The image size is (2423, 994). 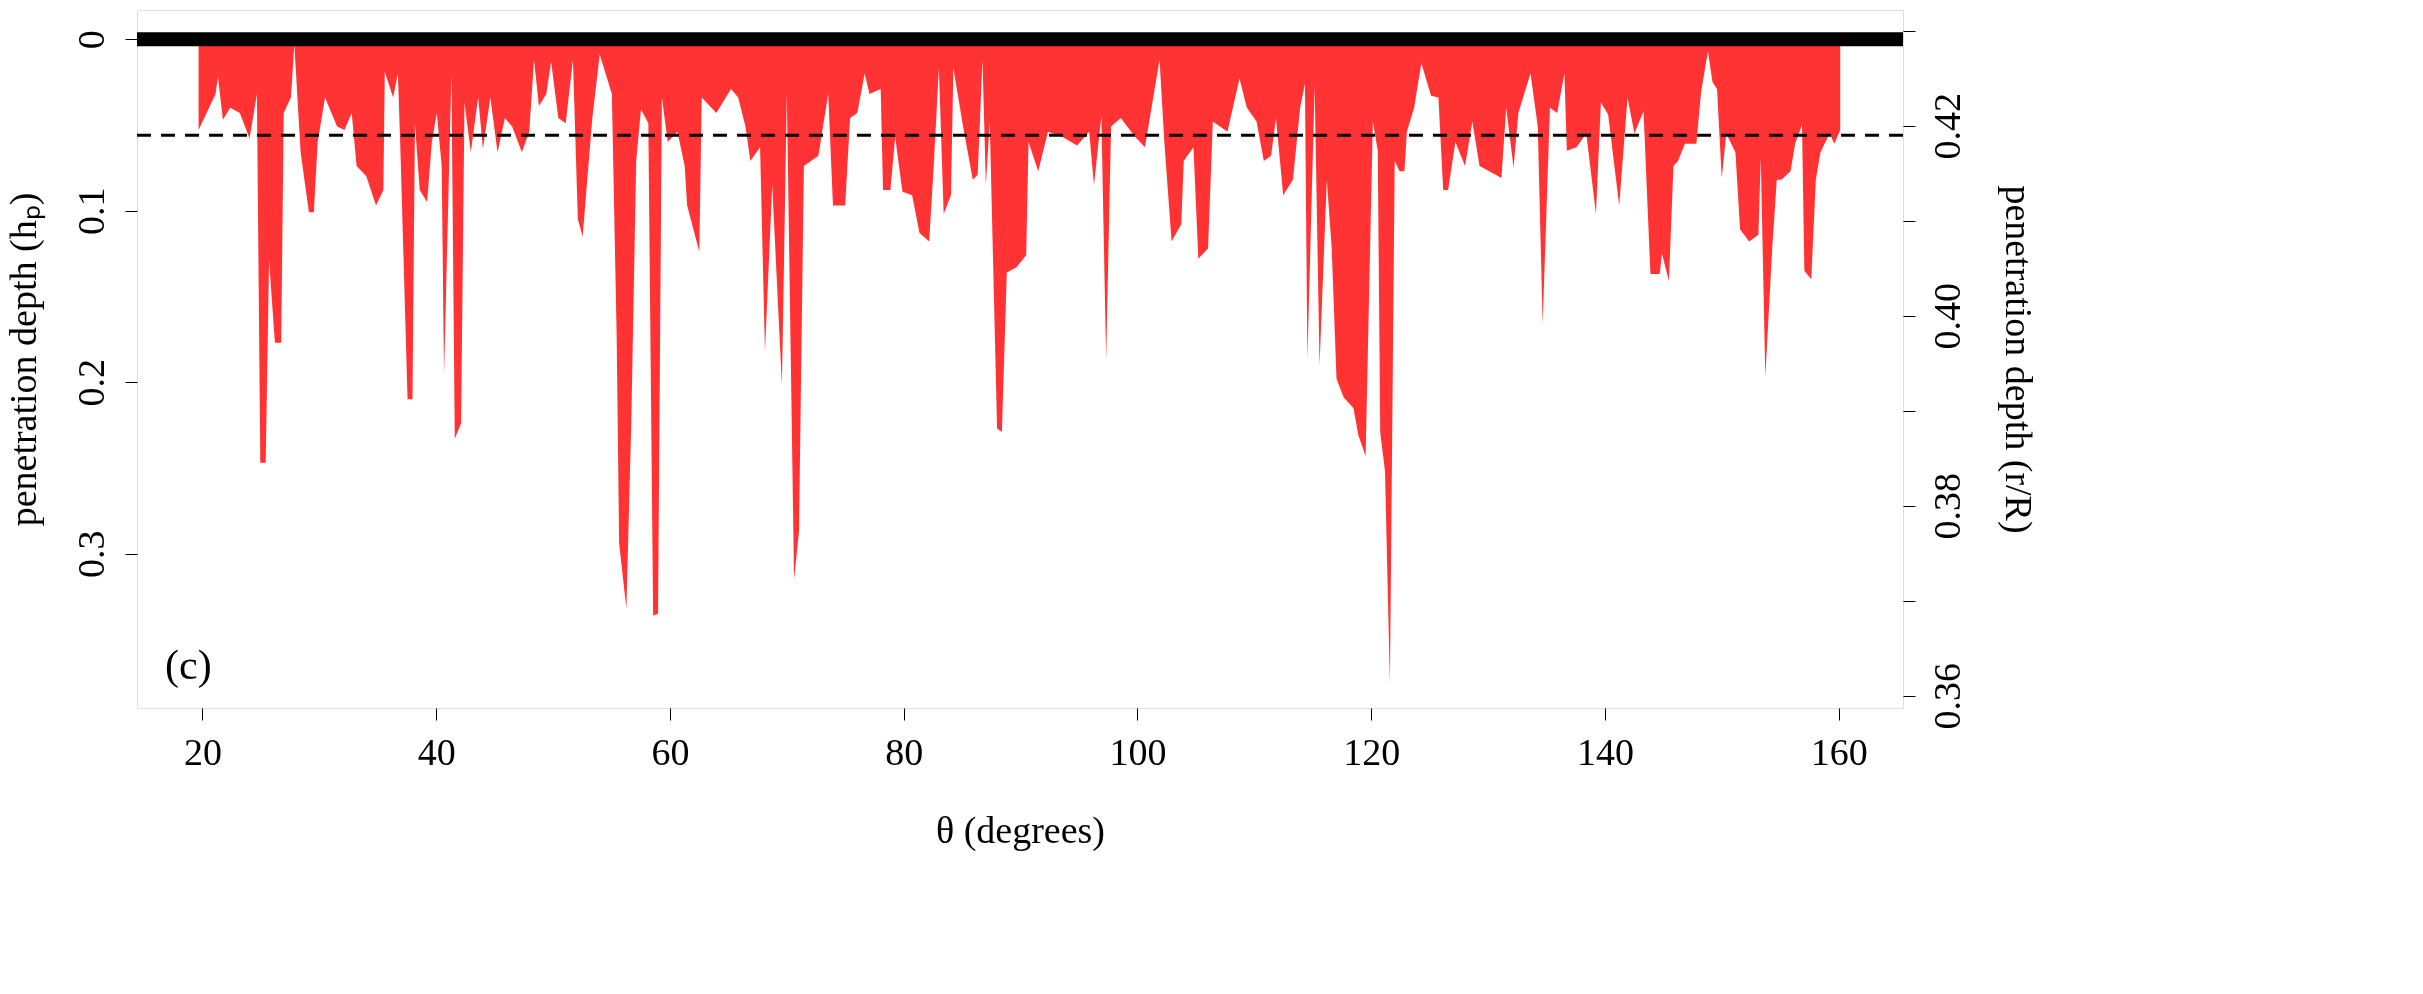 What do you see at coordinates (1138, 751) in the screenshot?
I see `x-tick-label: 100` at bounding box center [1138, 751].